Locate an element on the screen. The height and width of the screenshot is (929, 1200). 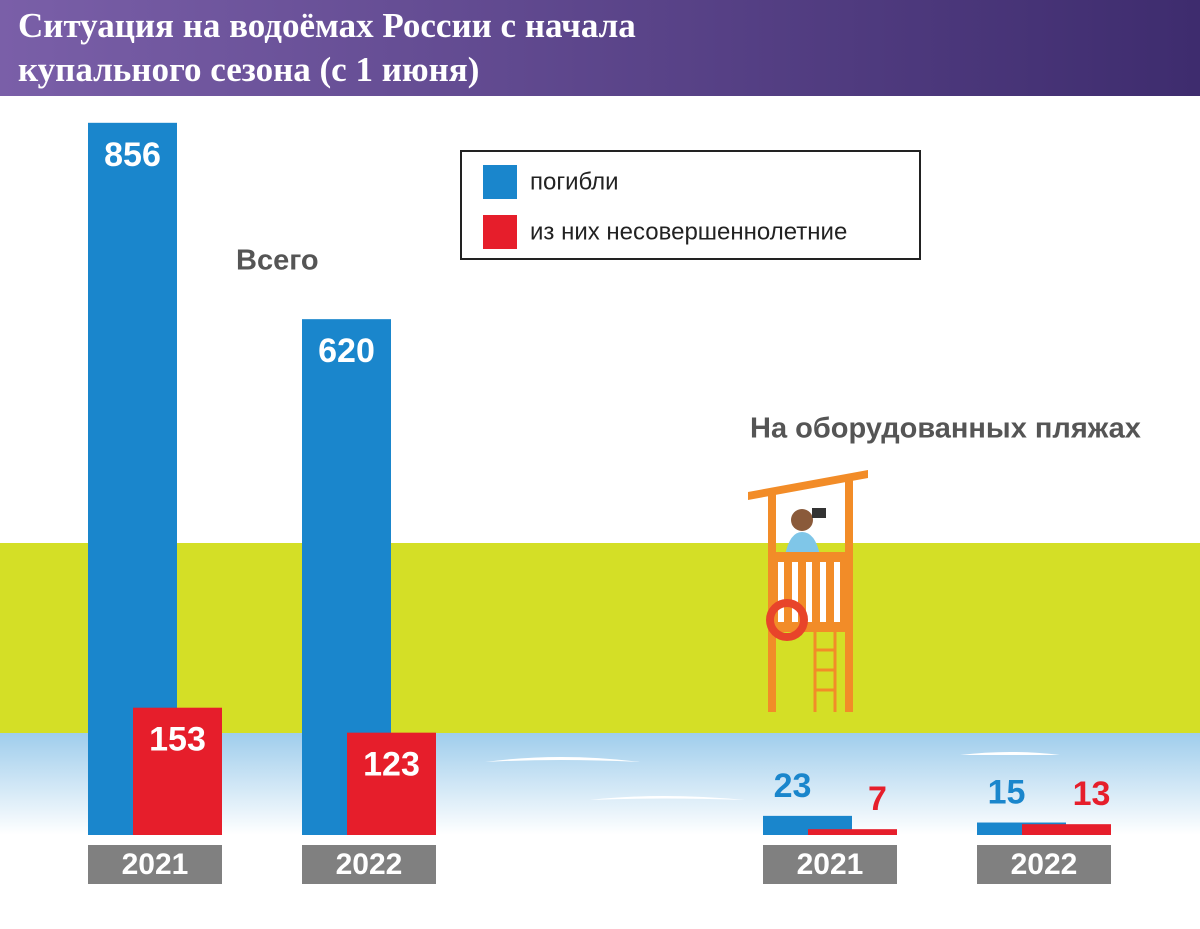
group-label: На оборудованных пляжах is located at coordinates (945, 429).